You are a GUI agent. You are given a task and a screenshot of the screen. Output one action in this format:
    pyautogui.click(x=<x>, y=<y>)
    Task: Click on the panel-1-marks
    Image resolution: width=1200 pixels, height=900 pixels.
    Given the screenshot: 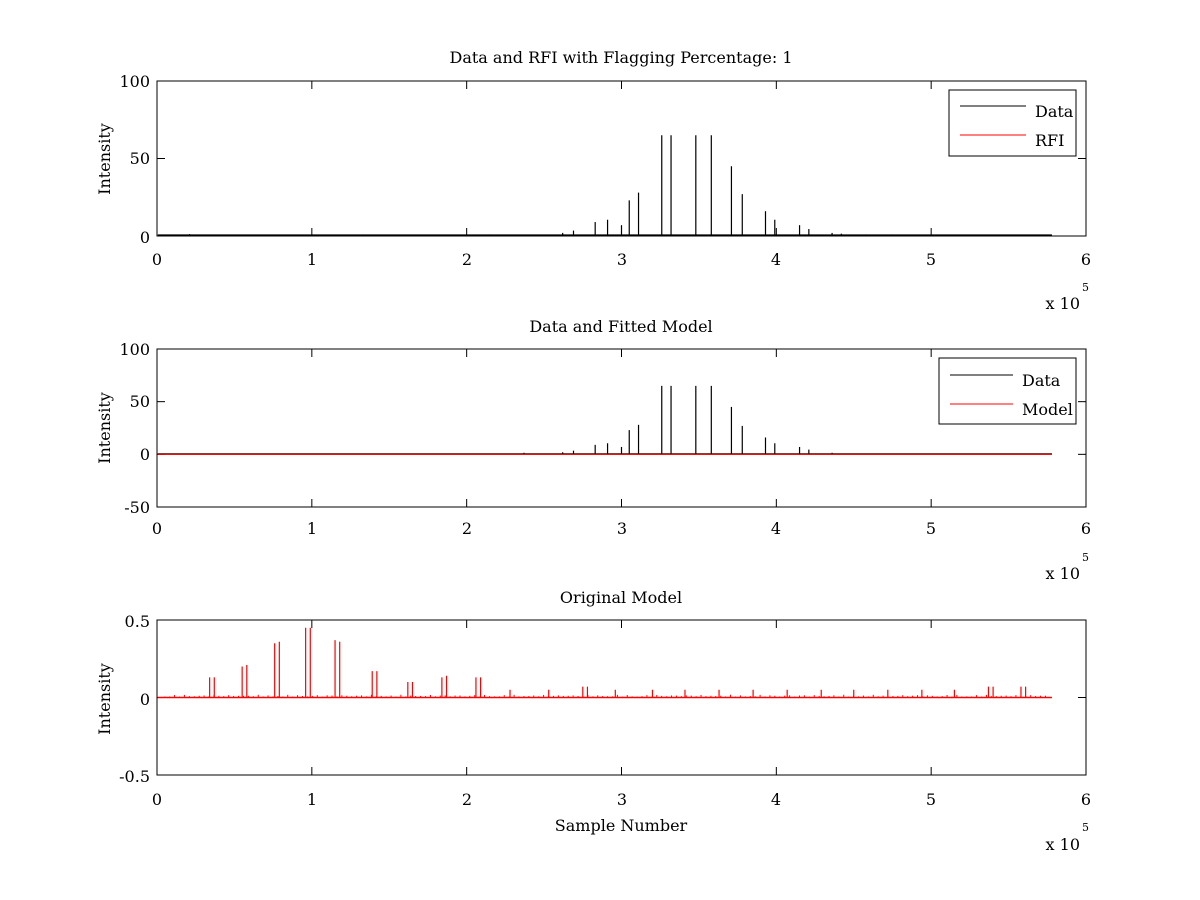 What is the action you would take?
    pyautogui.click(x=621, y=158)
    